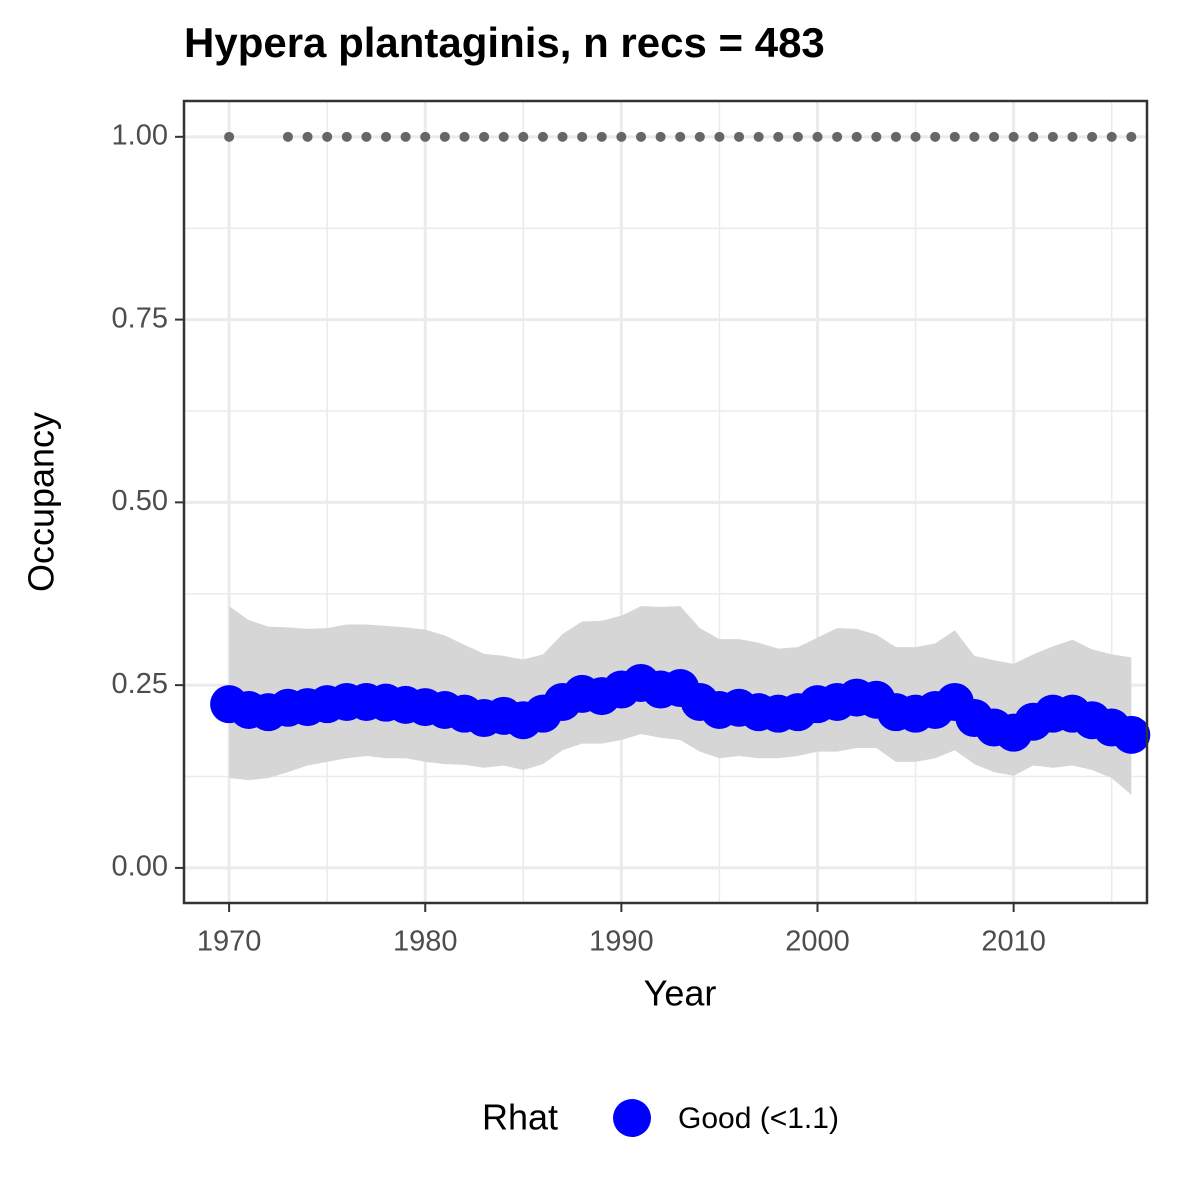  I want to click on y-tick-label: 1.00, so click(140, 135).